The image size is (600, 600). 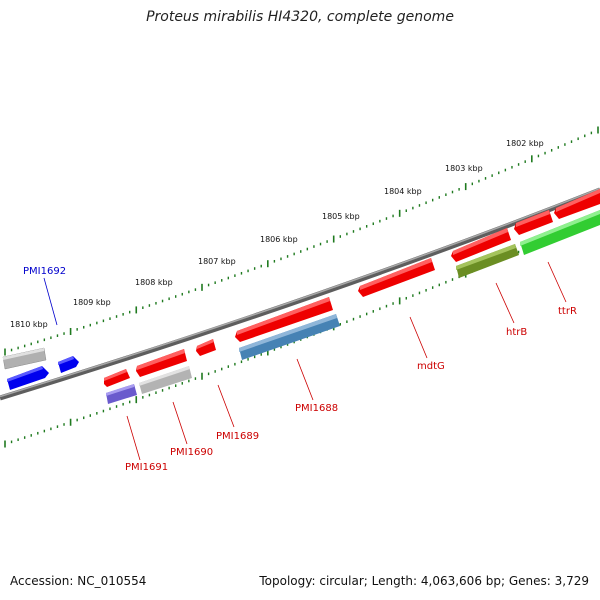 What do you see at coordinates (560, 228) in the screenshot?
I see `gene-arrow-green-shade` at bounding box center [560, 228].